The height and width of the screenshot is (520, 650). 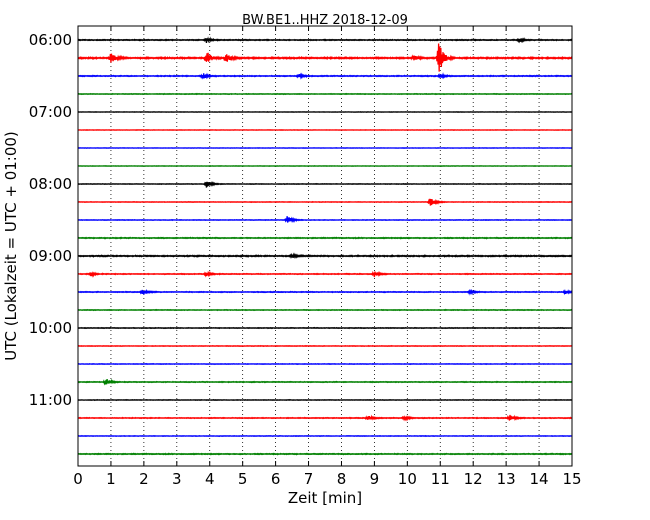 What do you see at coordinates (144, 479) in the screenshot?
I see `x-tick-label: 2` at bounding box center [144, 479].